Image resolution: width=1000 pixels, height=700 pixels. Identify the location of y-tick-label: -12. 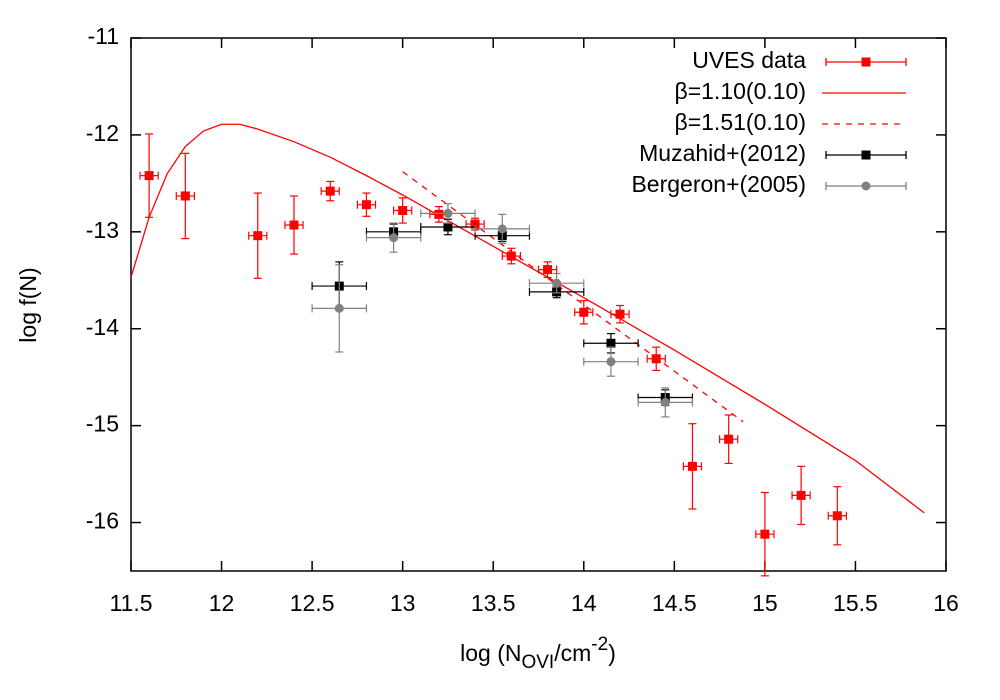
(102, 133).